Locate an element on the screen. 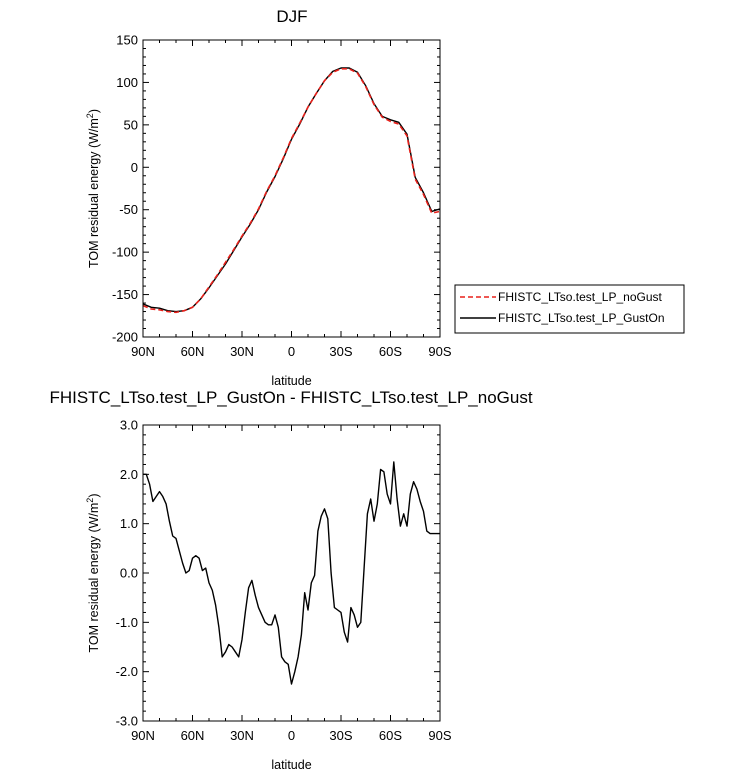 This screenshot has width=732, height=775. top-y-tick-label: -50 is located at coordinates (128, 209).